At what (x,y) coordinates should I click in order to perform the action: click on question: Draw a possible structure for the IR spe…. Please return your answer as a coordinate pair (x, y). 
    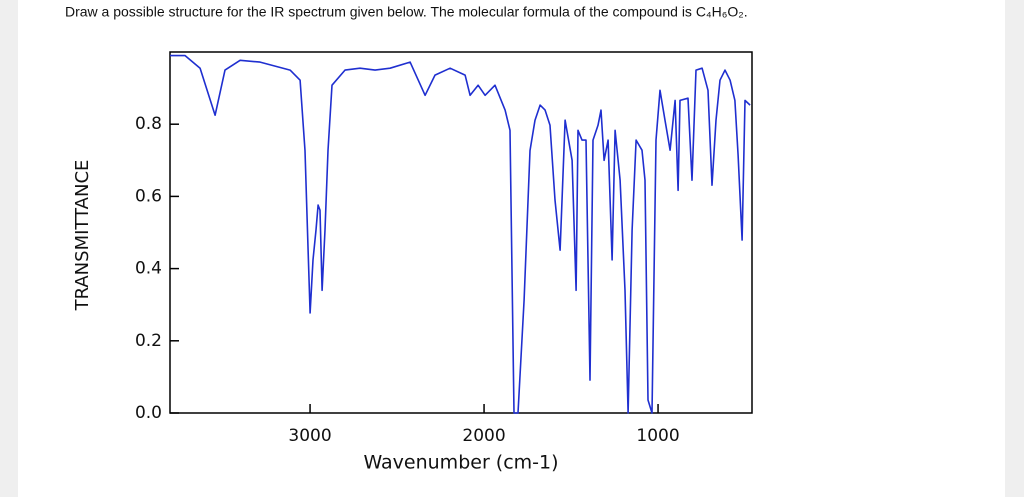
    Looking at the image, I should click on (406, 12).